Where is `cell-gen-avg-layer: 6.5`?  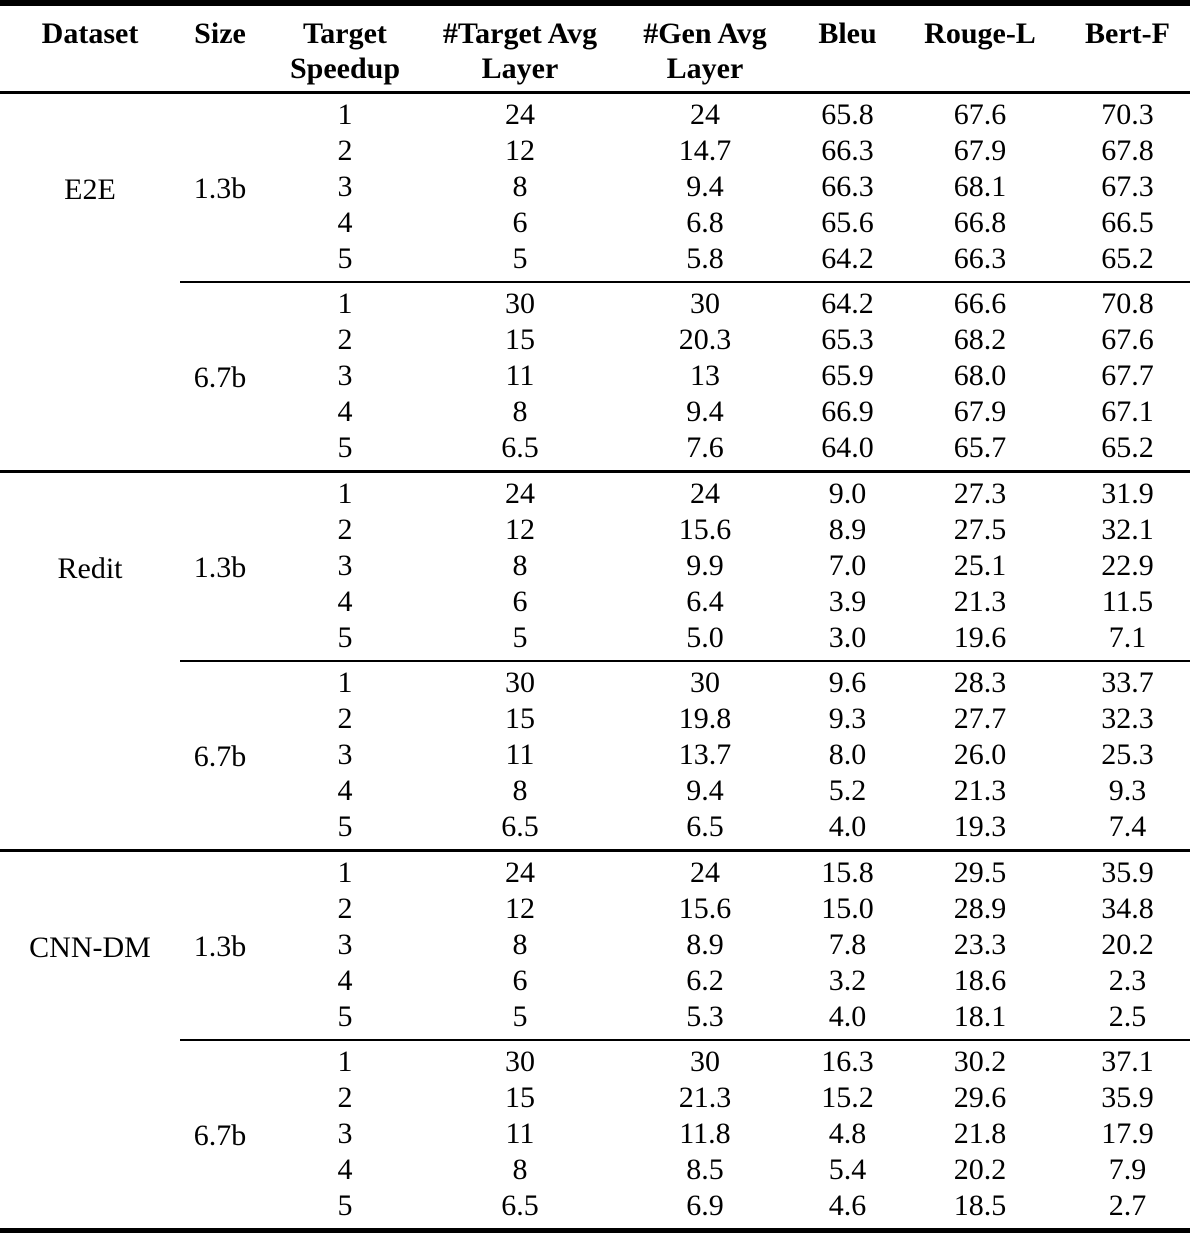
cell-gen-avg-layer: 6.5 is located at coordinates (705, 826).